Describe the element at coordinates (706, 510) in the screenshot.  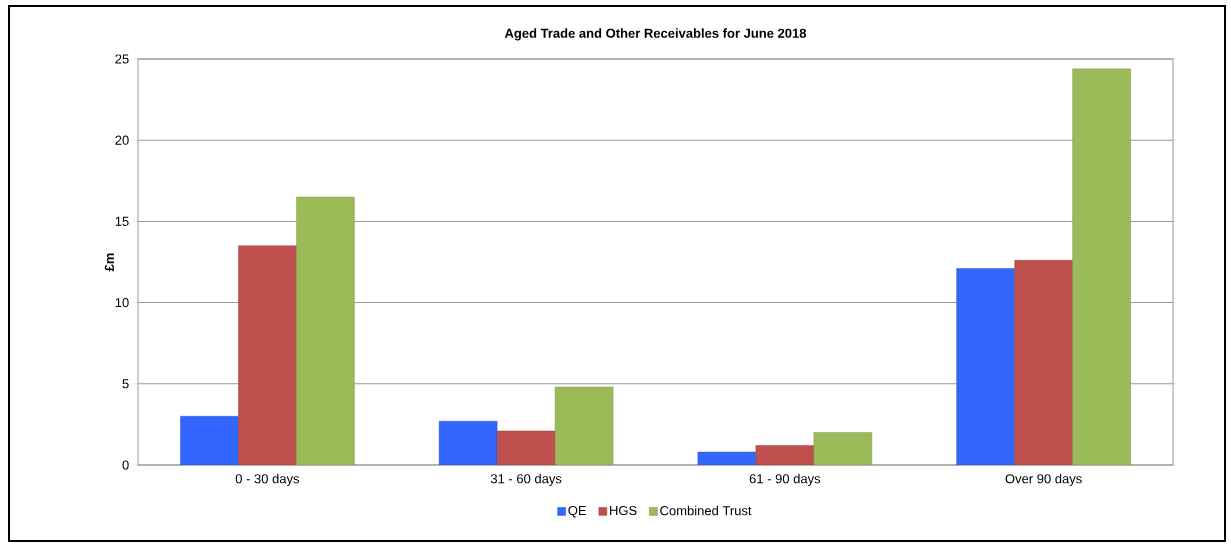
I see `legend-label: Combined Trust` at that location.